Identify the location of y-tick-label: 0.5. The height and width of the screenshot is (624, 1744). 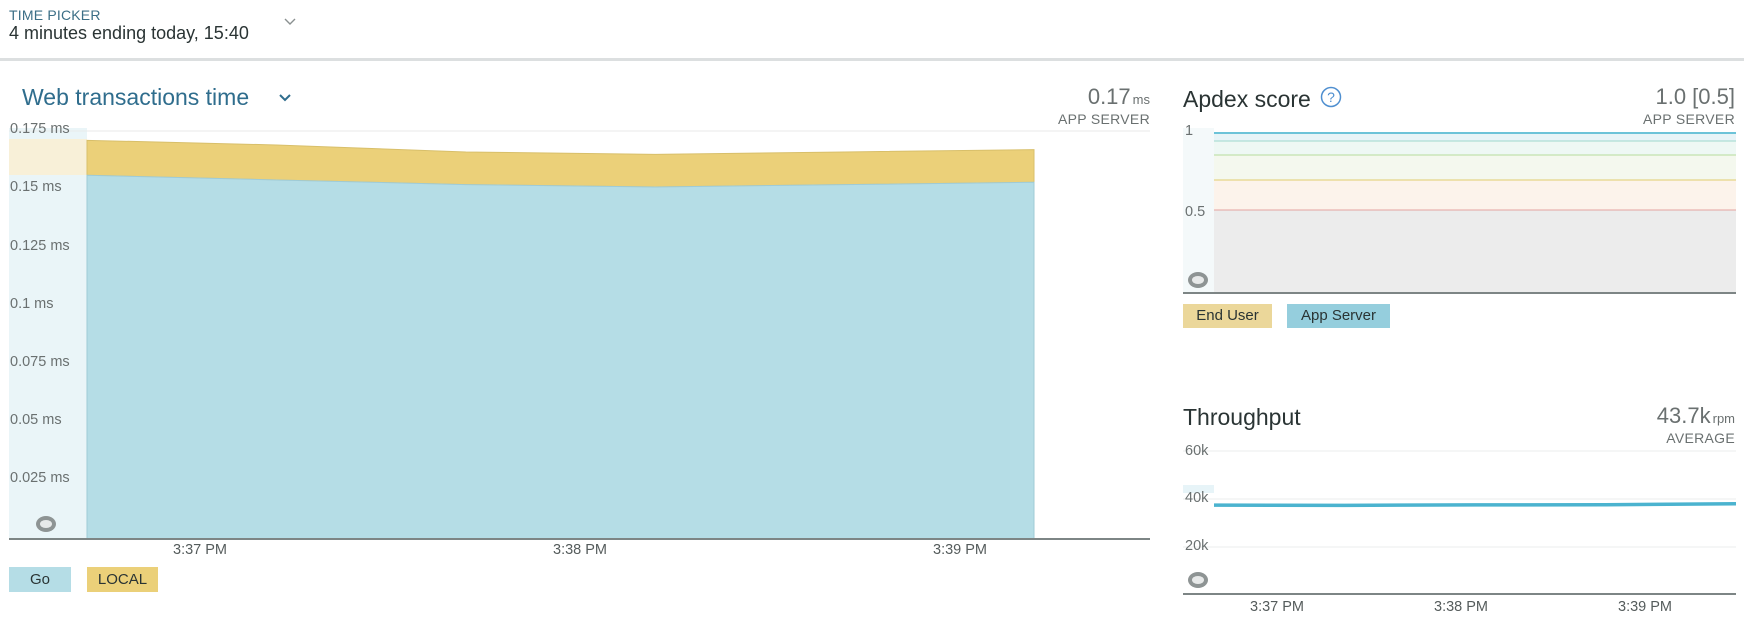
(1195, 212).